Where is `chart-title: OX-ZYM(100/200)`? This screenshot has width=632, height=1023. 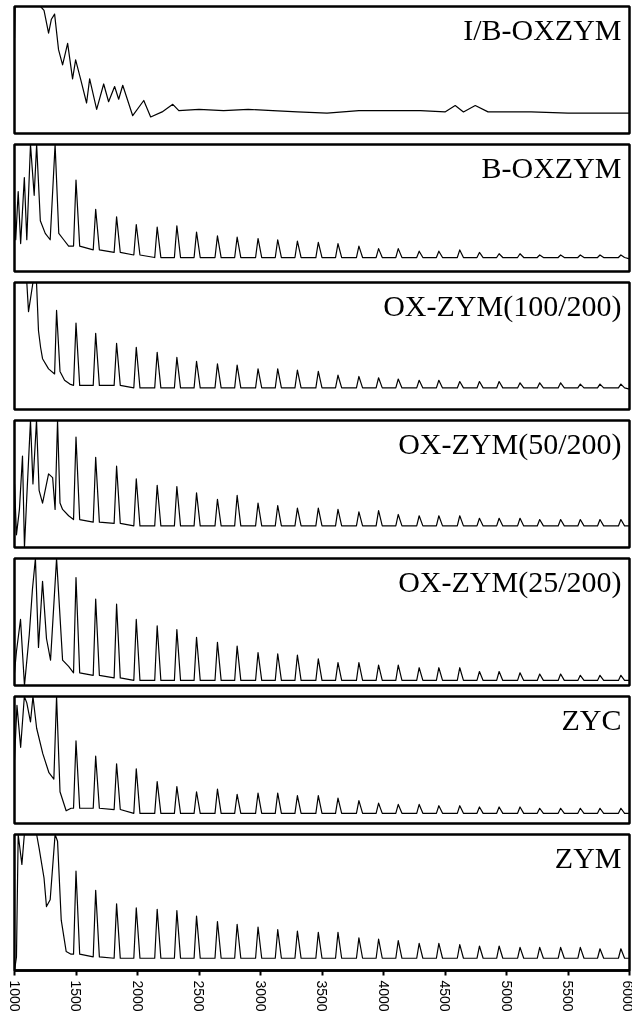 chart-title: OX-ZYM(100/200) is located at coordinates (502, 305).